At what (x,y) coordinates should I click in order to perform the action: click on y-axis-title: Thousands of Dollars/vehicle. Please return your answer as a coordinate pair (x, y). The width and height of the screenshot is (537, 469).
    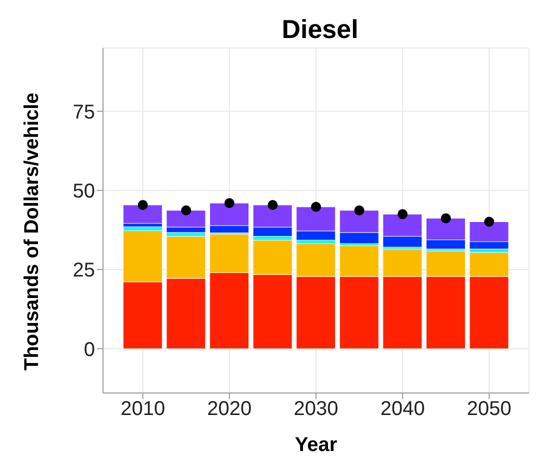
    Looking at the image, I should click on (32, 231).